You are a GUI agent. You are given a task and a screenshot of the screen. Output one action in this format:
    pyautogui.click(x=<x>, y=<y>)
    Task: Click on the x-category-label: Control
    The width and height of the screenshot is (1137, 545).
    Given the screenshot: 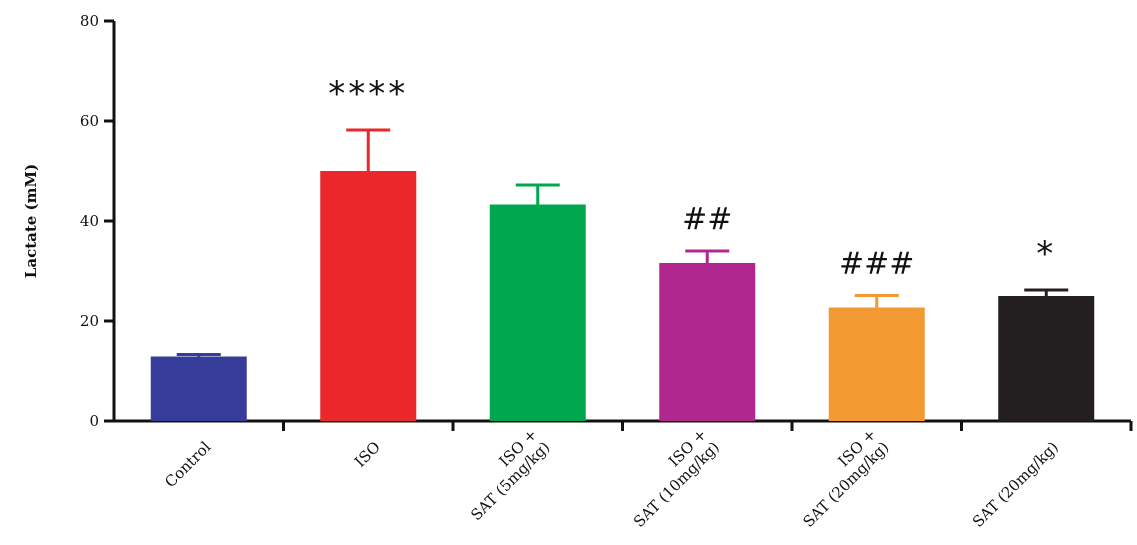 What is the action you would take?
    pyautogui.click(x=187, y=464)
    